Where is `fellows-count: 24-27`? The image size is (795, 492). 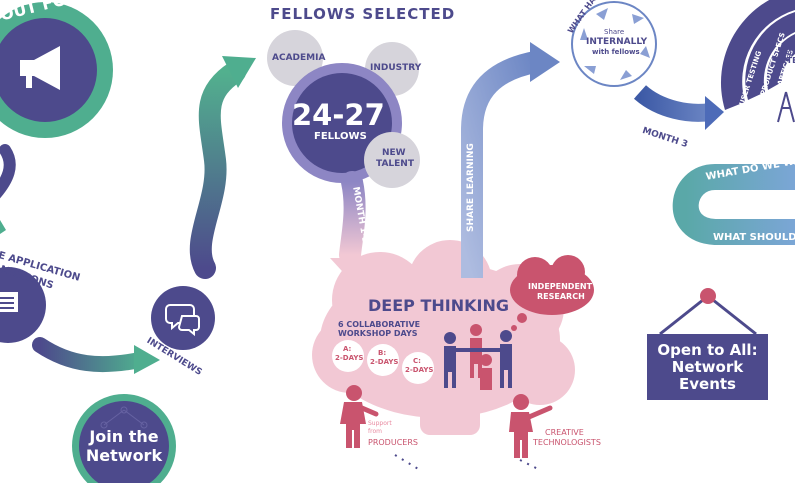
fellows-count: 24-27 is located at coordinates (338, 115).